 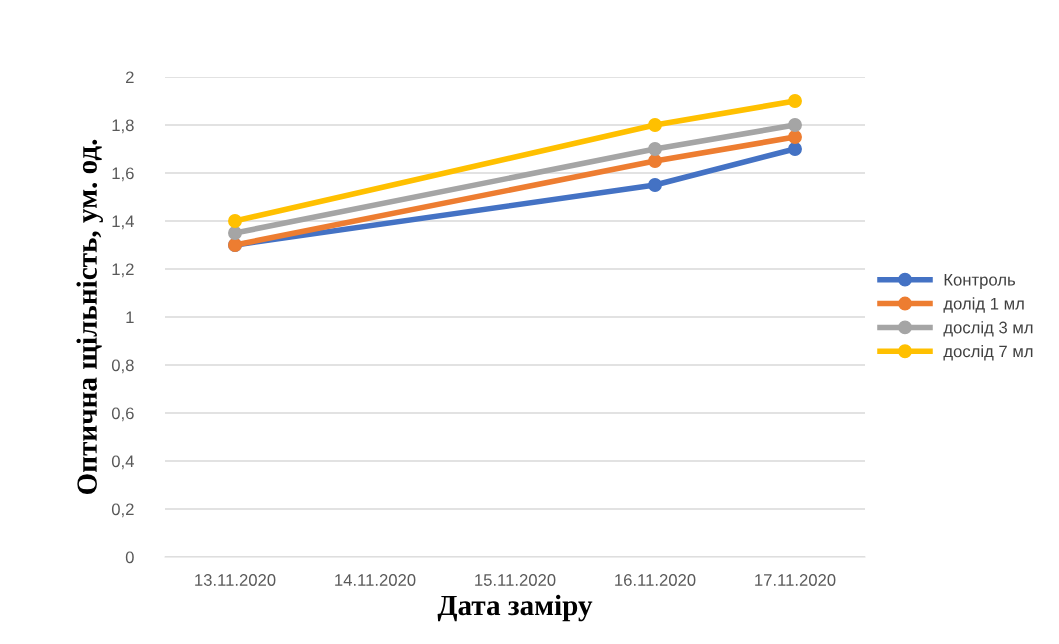 What do you see at coordinates (130, 317) in the screenshot?
I see `y-tick-label: 1` at bounding box center [130, 317].